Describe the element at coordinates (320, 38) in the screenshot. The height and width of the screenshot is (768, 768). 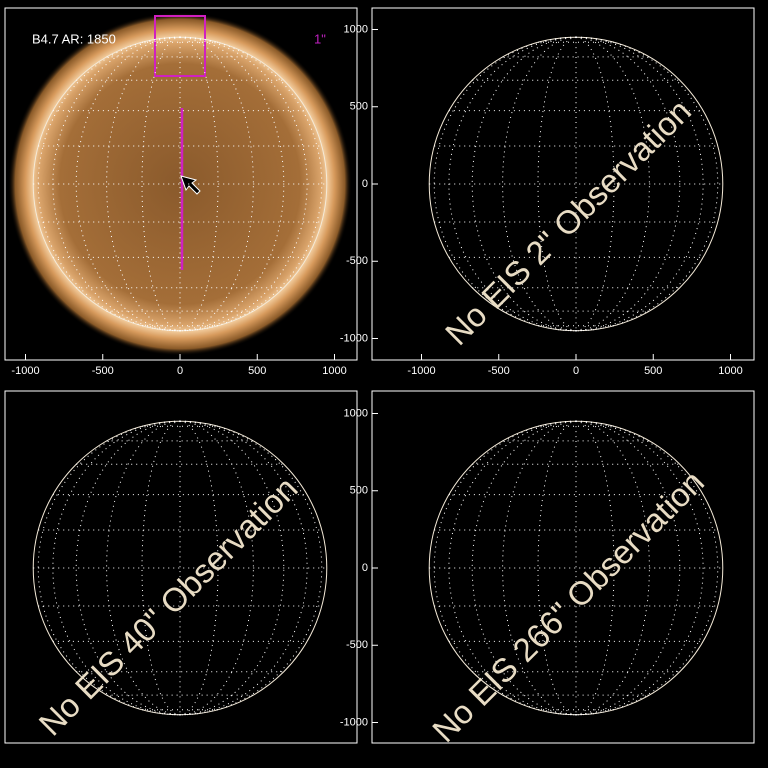
I see `scale-label: 1"` at that location.